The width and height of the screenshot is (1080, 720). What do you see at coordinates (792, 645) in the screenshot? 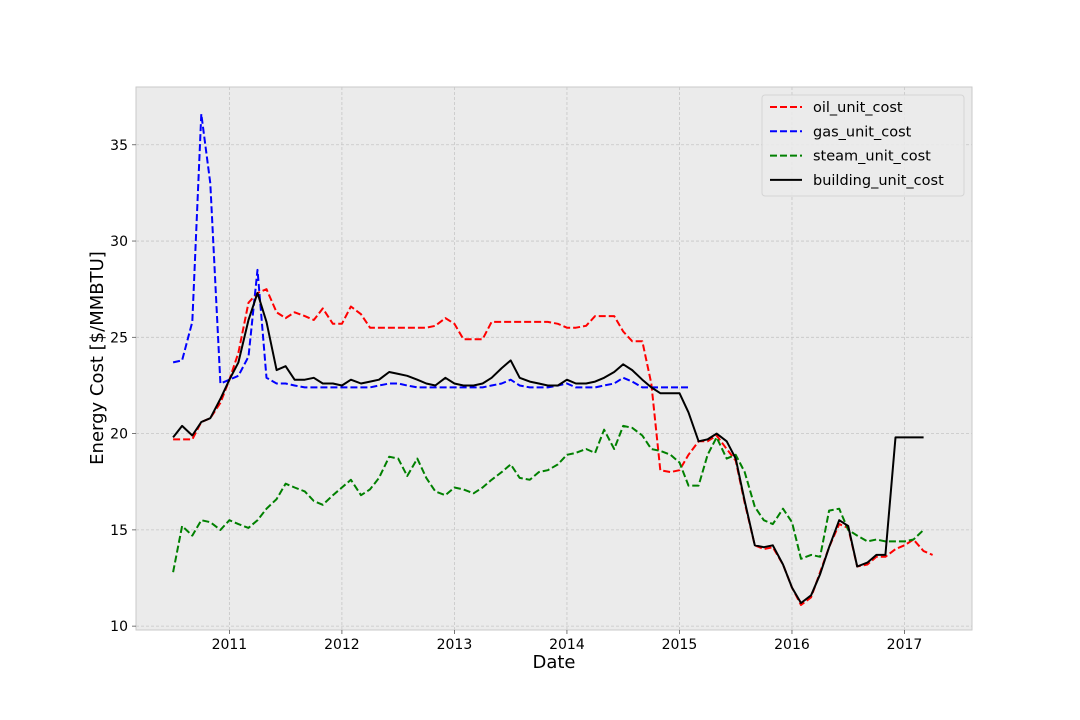
I see `x-tick-label: 2016` at bounding box center [792, 645].